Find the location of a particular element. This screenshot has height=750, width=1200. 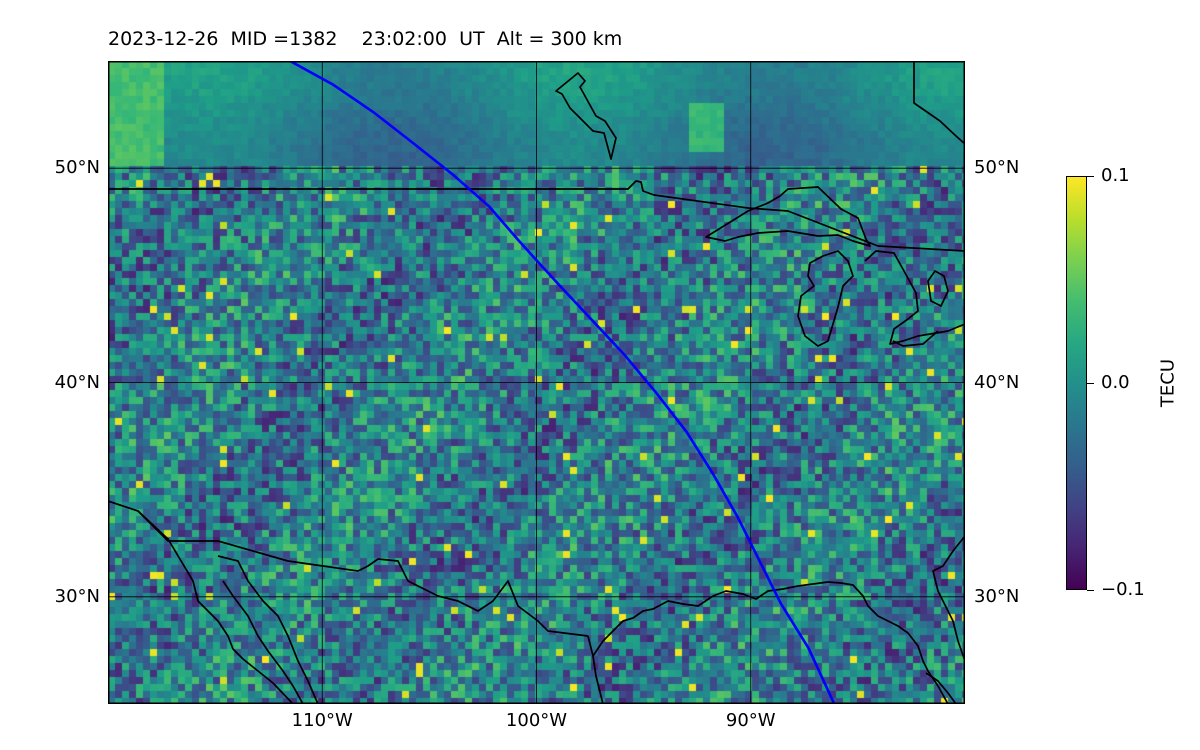

hudson-bay-east is located at coordinates (939, 103).